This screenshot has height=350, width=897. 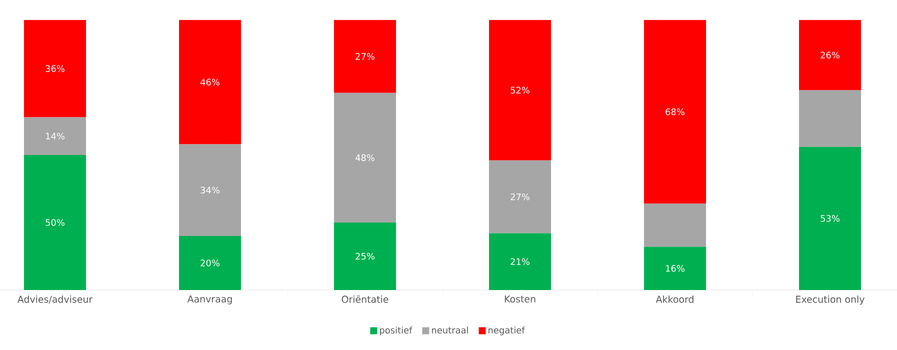 I want to click on data-label: 52%, so click(x=520, y=90).